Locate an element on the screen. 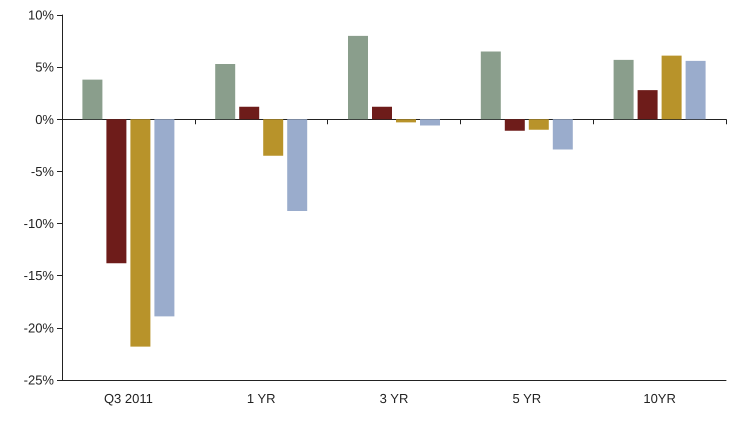  x-tick-label: Q3 2011 is located at coordinates (128, 398).